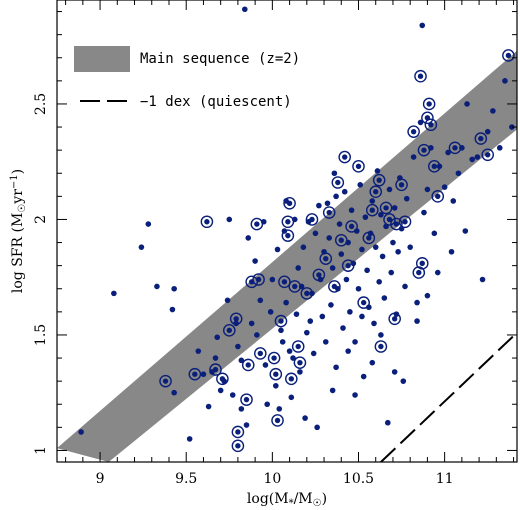 Image resolution: width=520 pixels, height=510 pixels. Describe the element at coordinates (41, 335) in the screenshot. I see `y-tick-label: 1.5` at that location.